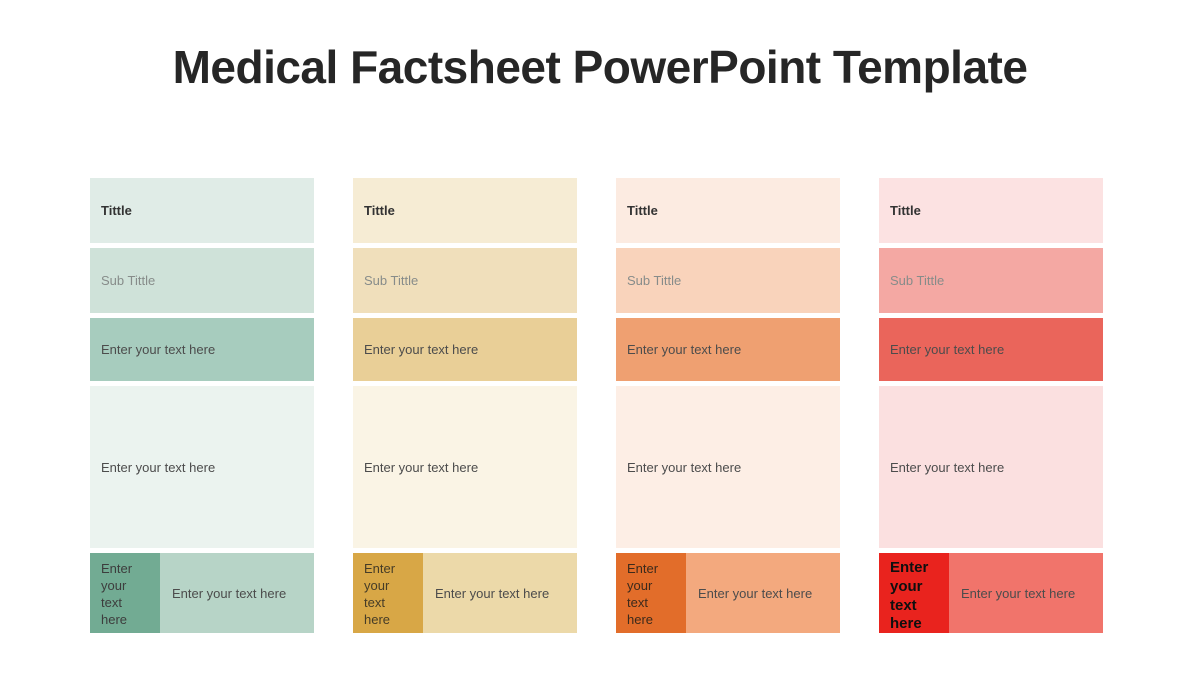 The image size is (1200, 675). I want to click on page-title: Medical Factsheet PowerPoint Template, so click(600, 67).